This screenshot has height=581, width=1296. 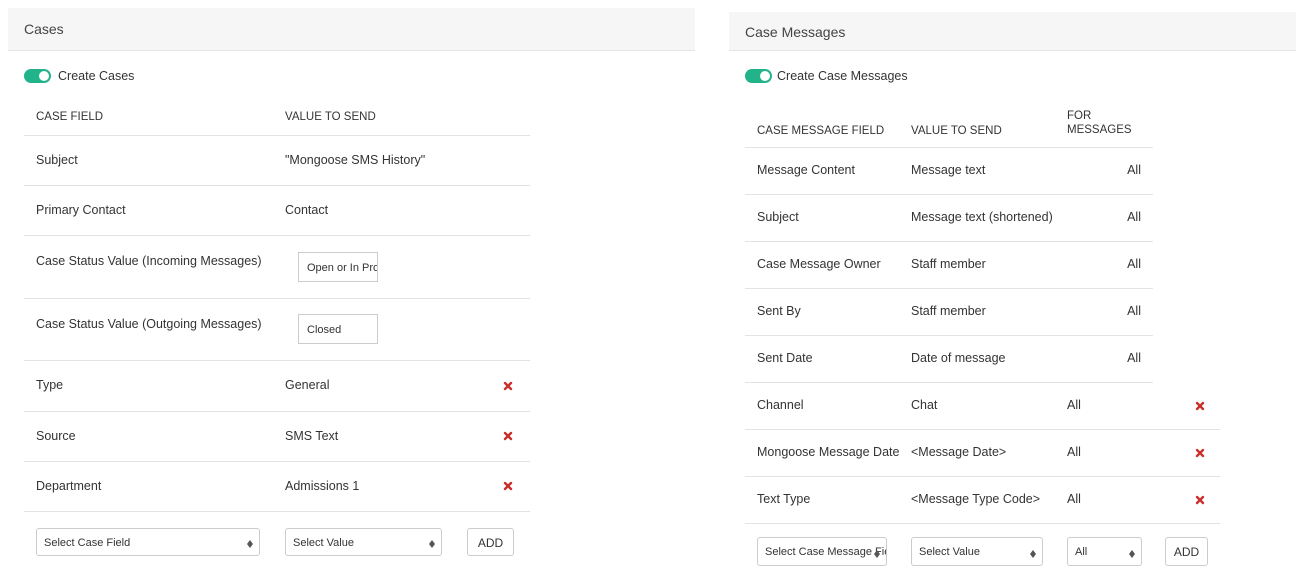 What do you see at coordinates (958, 358) in the screenshot?
I see `value-text: Date of message` at bounding box center [958, 358].